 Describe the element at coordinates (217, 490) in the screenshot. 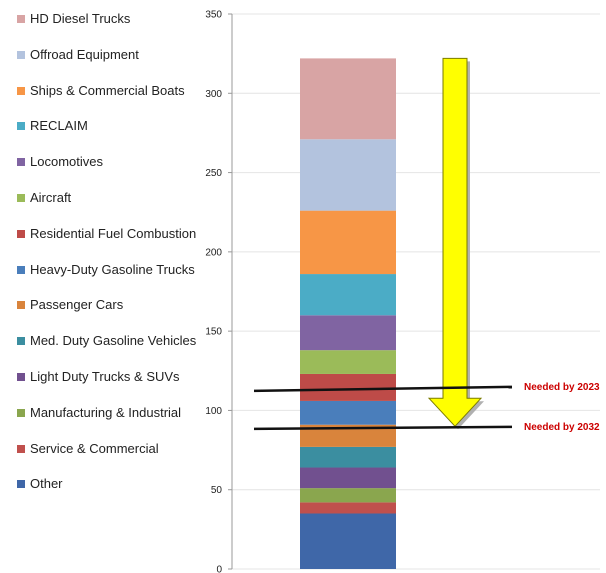

I see `y-tick-label: 50` at that location.